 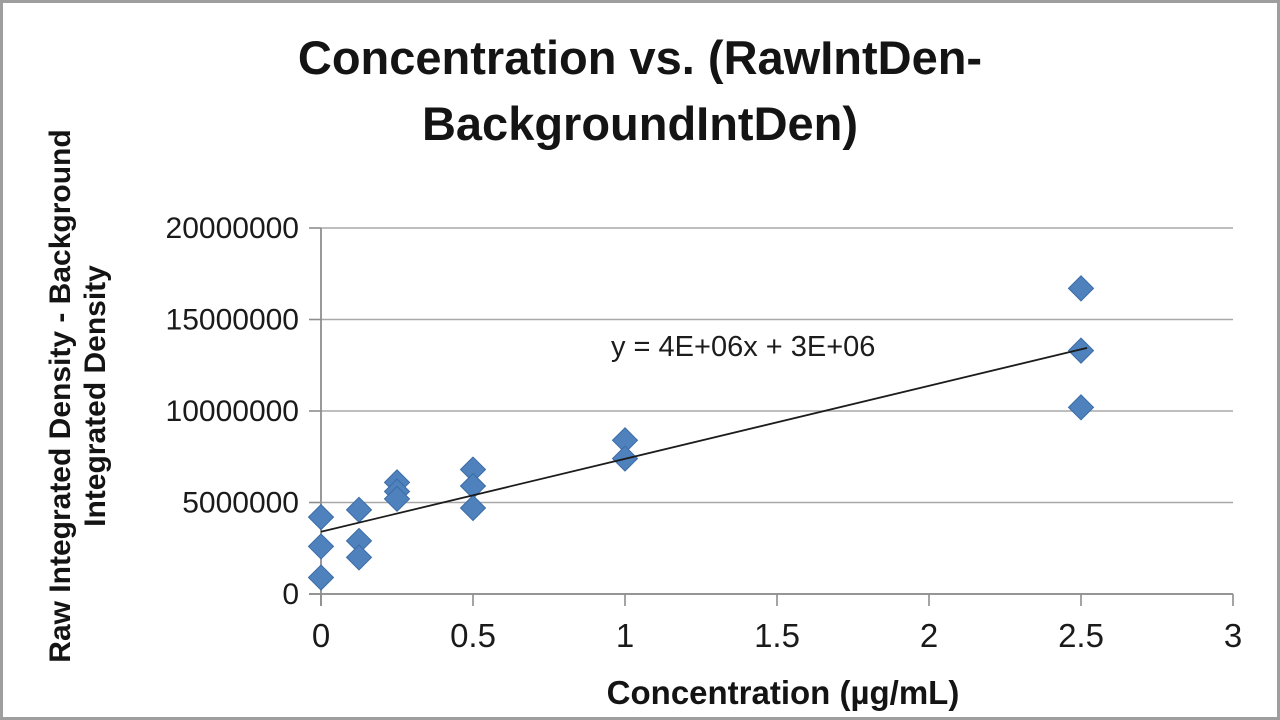 I want to click on y-tick-label-10000000: 10000000, so click(x=232, y=411).